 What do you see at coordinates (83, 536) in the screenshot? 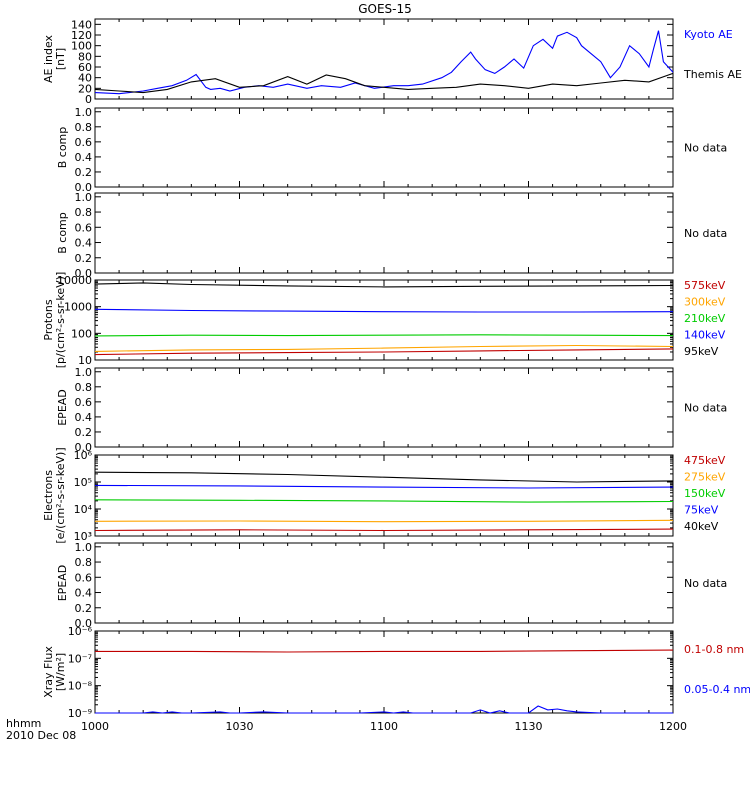
I see `y-tick-label: 10³` at bounding box center [83, 536].